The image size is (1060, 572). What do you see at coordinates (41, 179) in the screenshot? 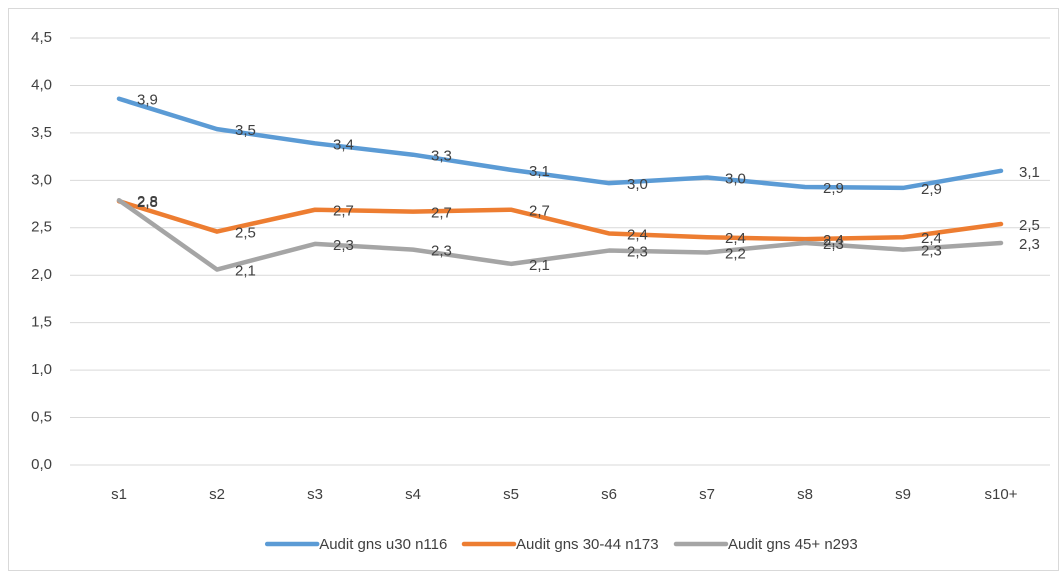
I see `y-tick-label: 3,0` at bounding box center [41, 179].